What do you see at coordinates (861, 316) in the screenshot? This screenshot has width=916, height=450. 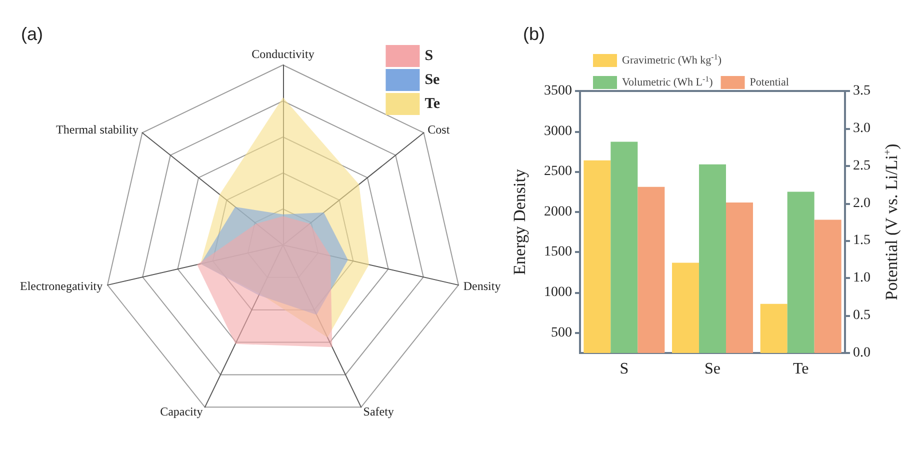 I see `y2-tick-label: 0.5` at bounding box center [861, 316].